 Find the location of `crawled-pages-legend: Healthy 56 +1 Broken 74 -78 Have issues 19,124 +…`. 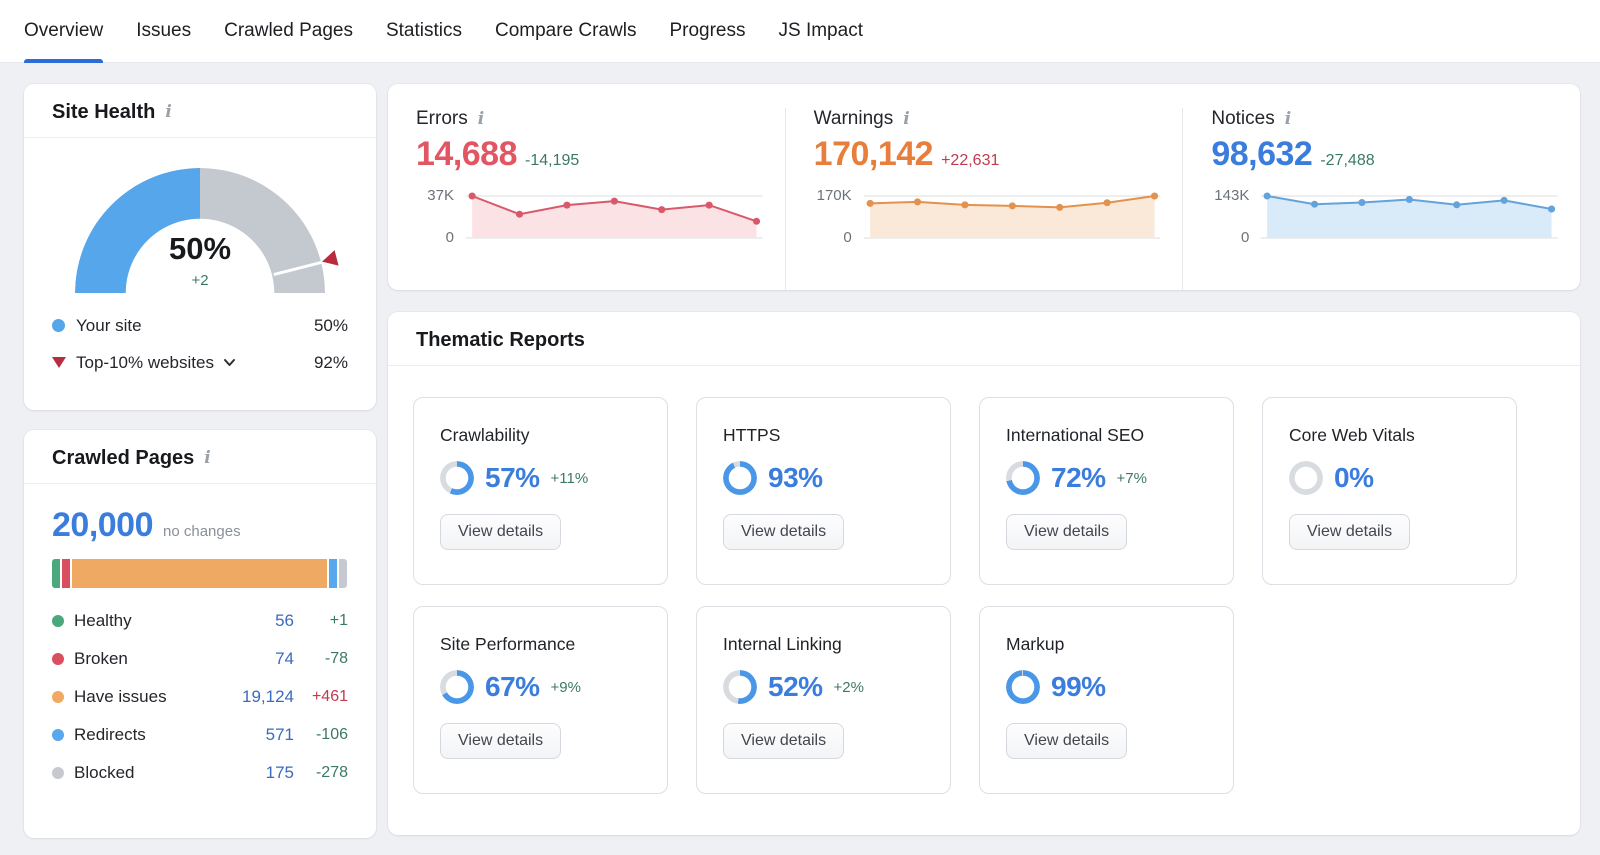

crawled-pages-legend: Healthy 56 +1 Broken 74 -78 Have issues 19,124 +… is located at coordinates (200, 697).